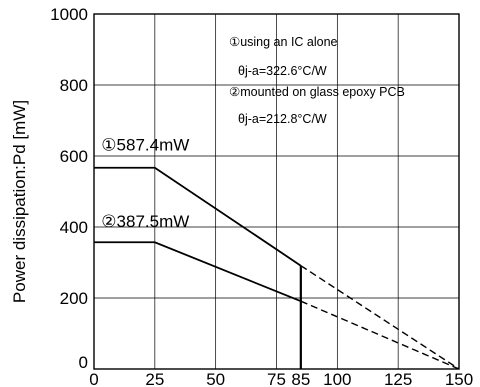 This screenshot has height=387, width=480. I want to click on y-axis-ticks: 0 200 400 600 800 1000, so click(69, 188).